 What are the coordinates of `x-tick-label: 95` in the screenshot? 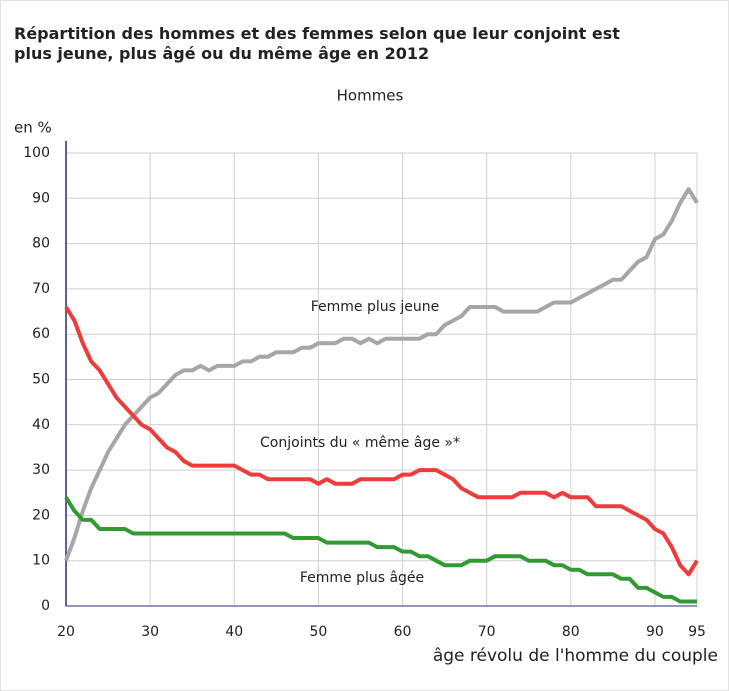 It's located at (697, 632).